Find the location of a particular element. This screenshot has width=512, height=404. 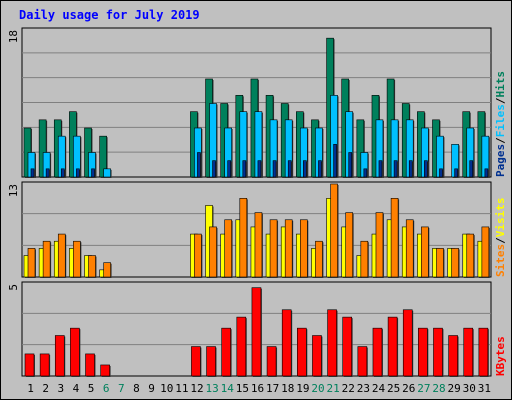

x-tick-label: 13 is located at coordinates (211, 388).